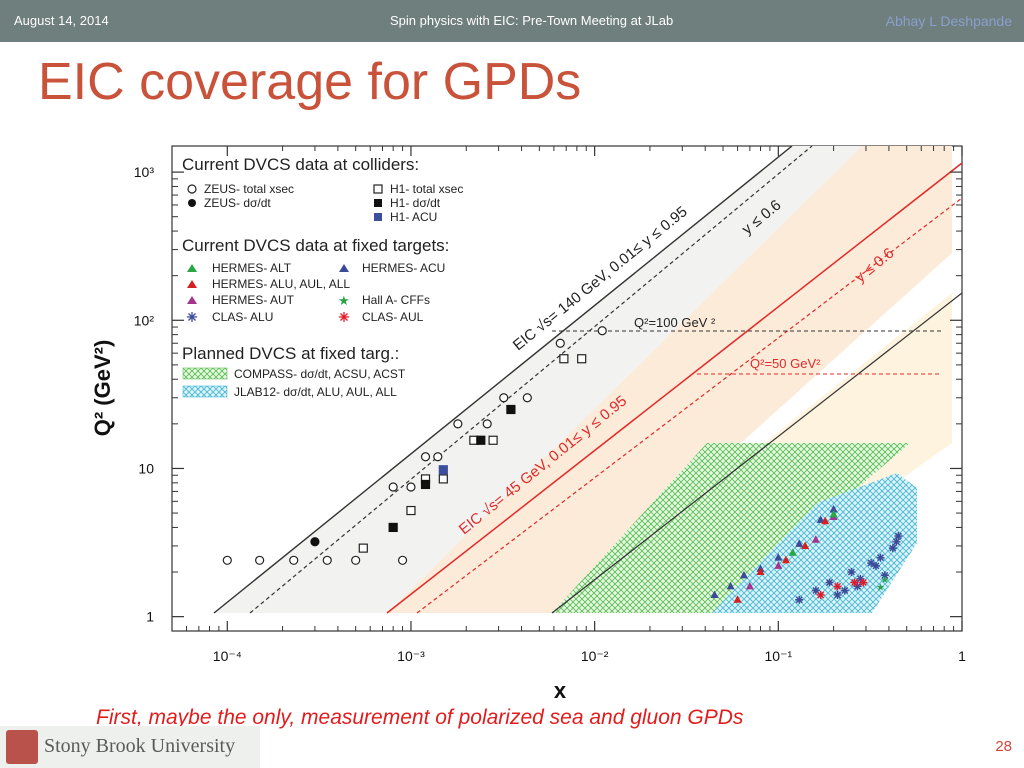  Describe the element at coordinates (320, 374) in the screenshot. I see `legend-compass: COMPASS- dσ/dt, ACSU, ACST` at that location.